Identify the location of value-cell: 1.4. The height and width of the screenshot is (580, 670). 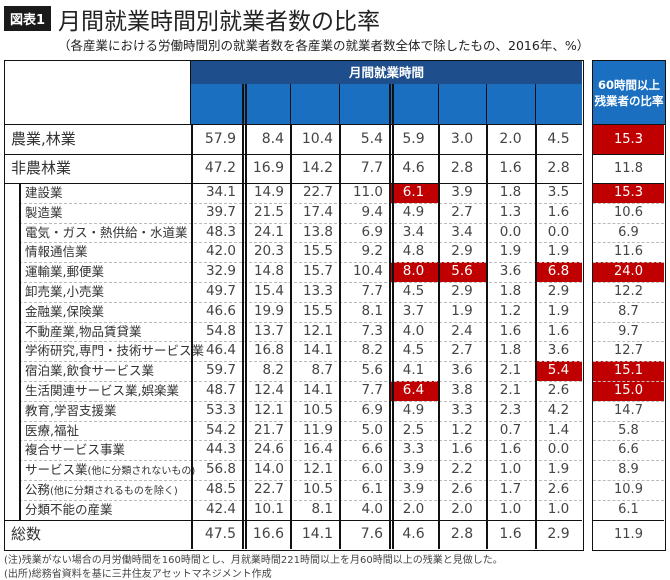
(558, 429).